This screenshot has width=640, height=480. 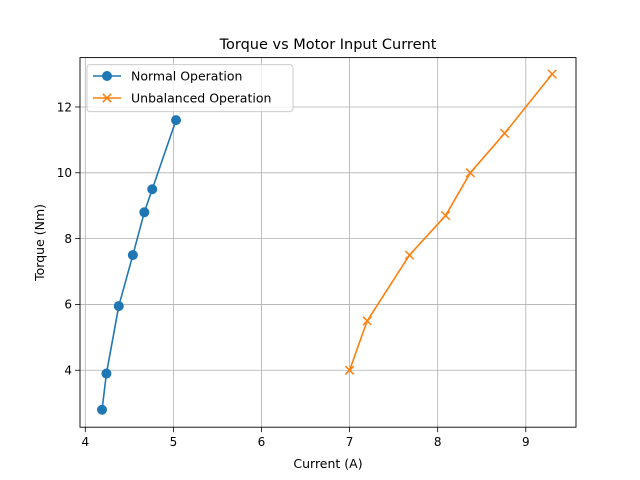 I want to click on legend-entries: Normal Operation Unbalanced Operation, so click(x=182, y=87).